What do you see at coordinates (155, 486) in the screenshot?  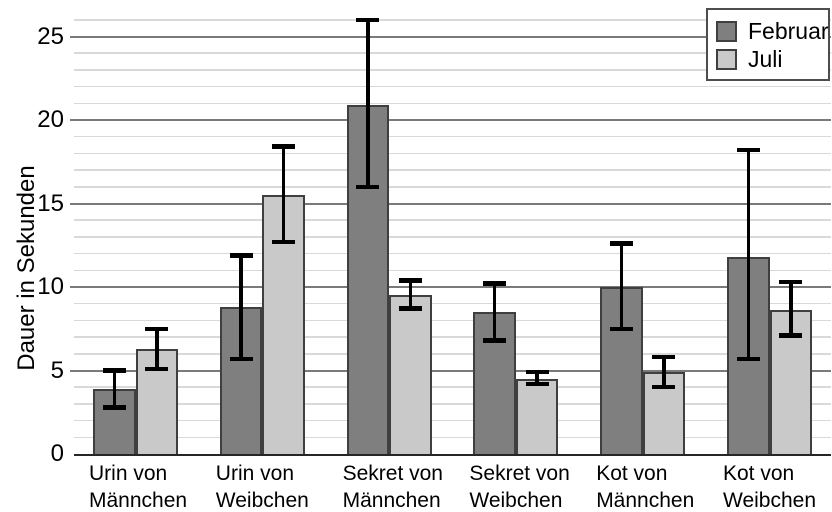 I see `category-label: Urin von Männchen` at bounding box center [155, 486].